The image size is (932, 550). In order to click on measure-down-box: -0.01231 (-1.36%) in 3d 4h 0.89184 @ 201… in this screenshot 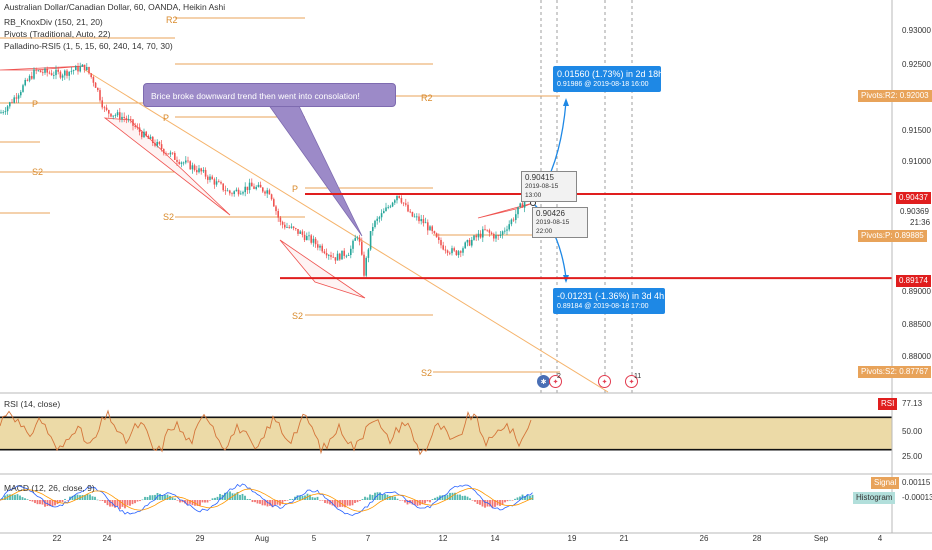, I will do `click(609, 301)`.